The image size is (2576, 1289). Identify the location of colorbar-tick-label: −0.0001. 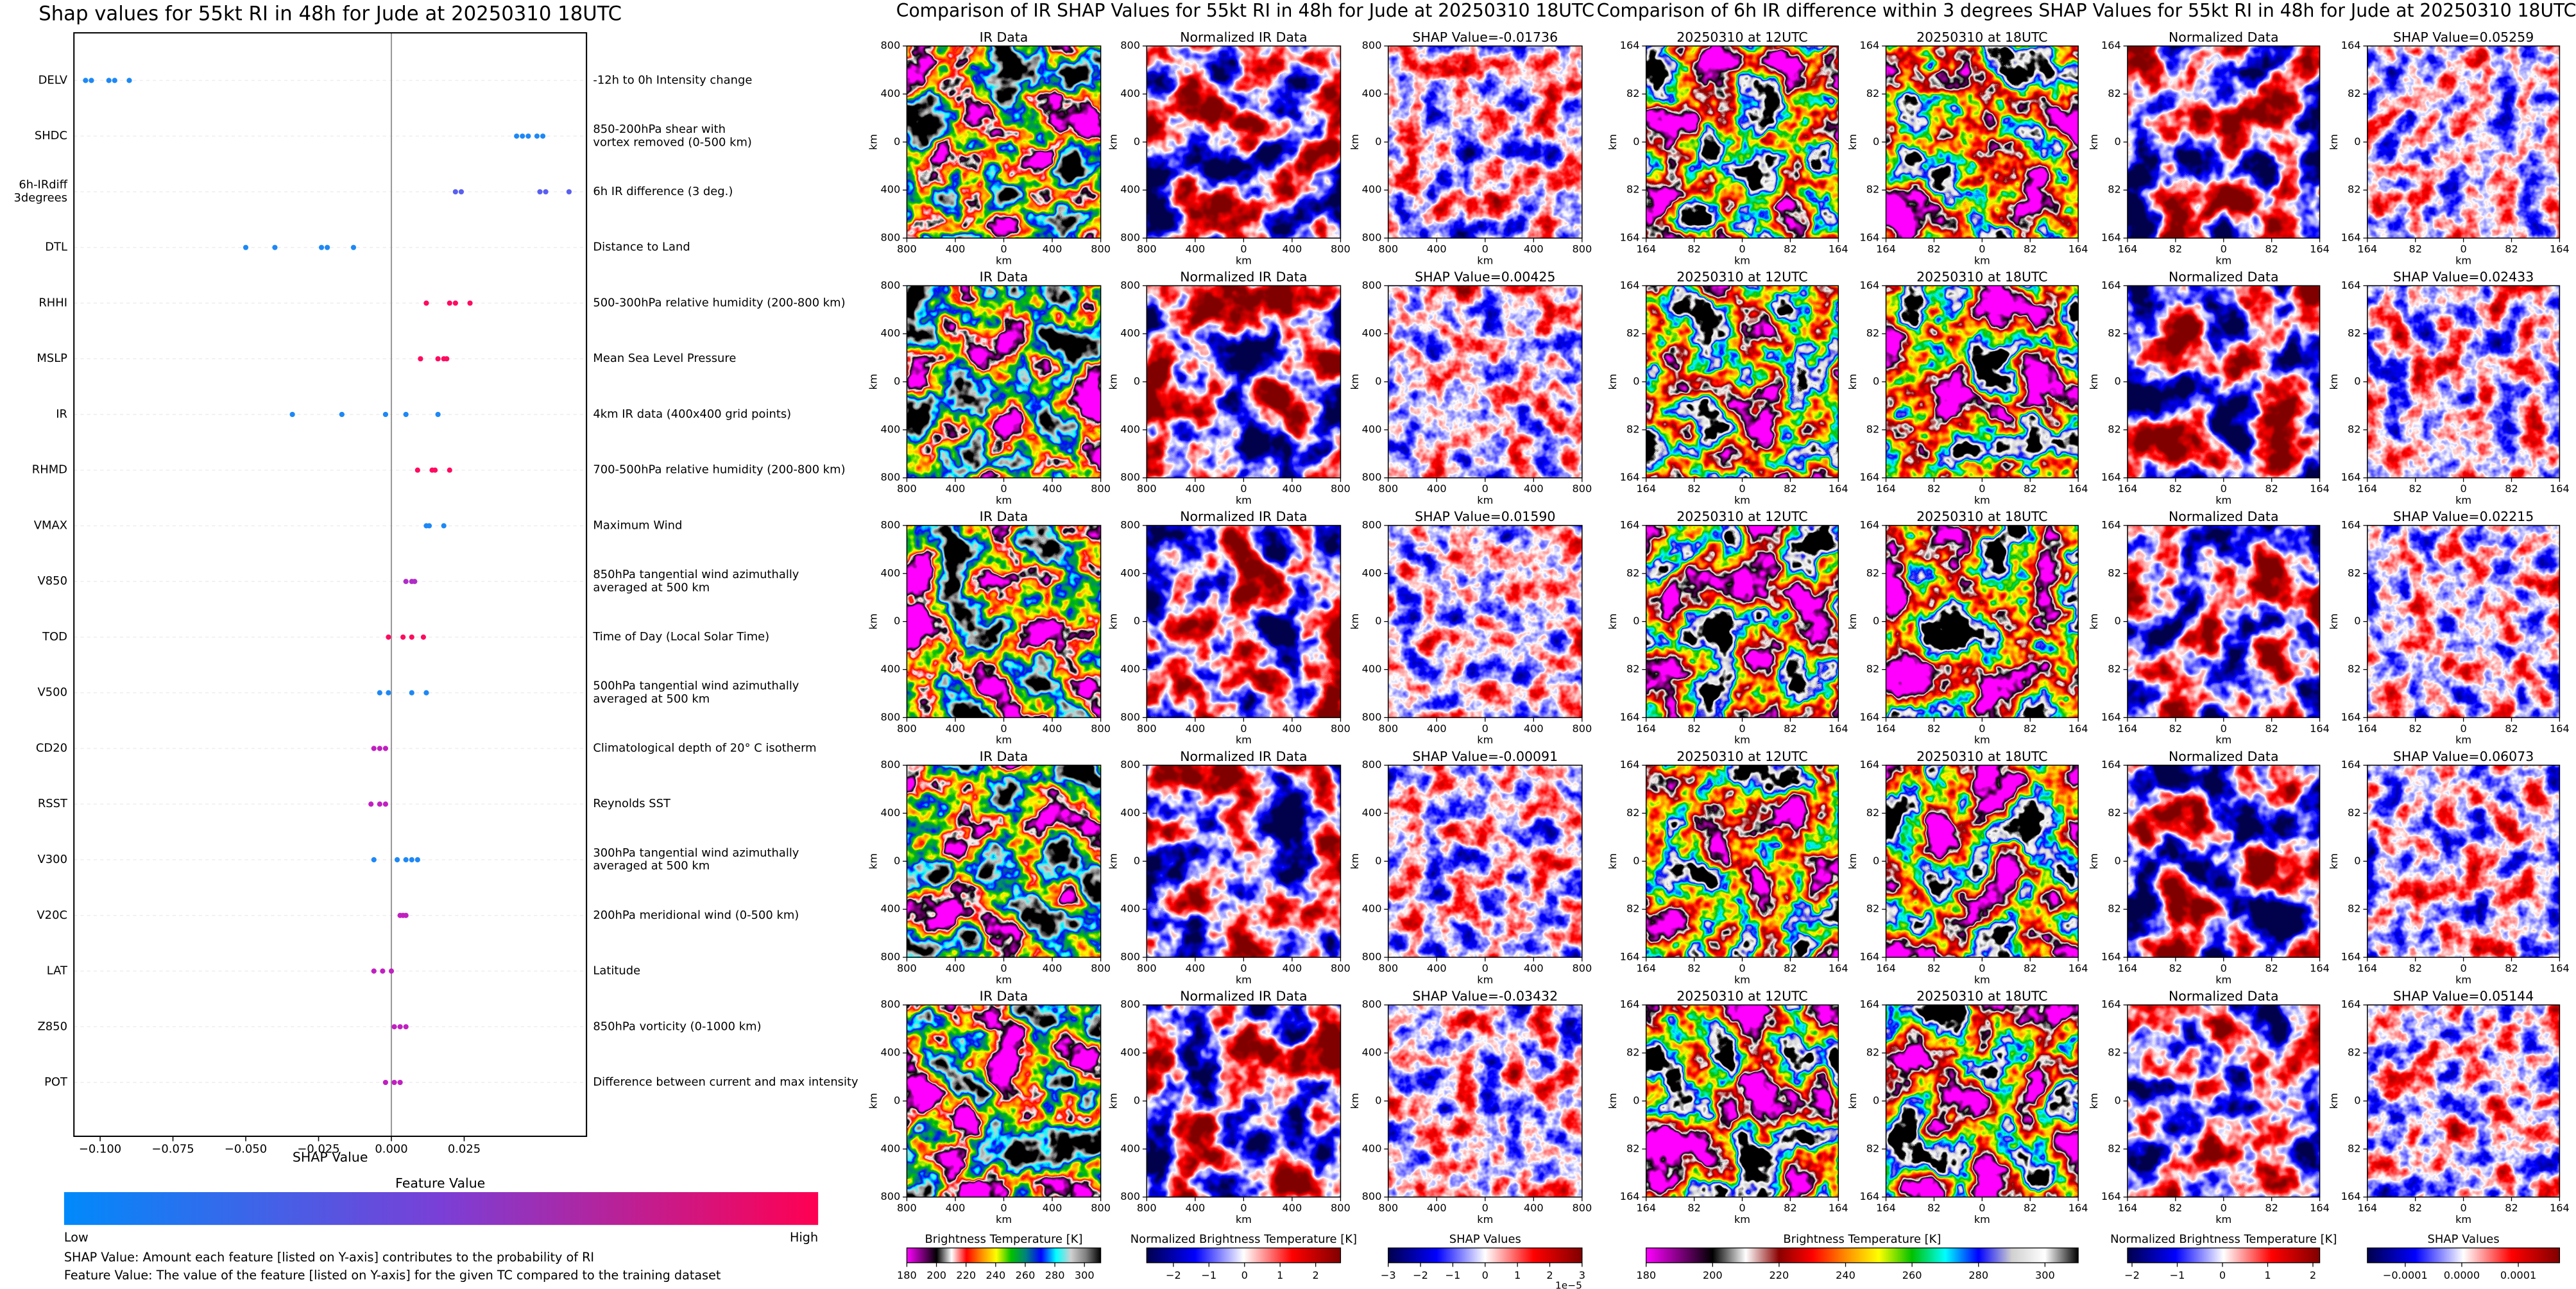
(2405, 1275).